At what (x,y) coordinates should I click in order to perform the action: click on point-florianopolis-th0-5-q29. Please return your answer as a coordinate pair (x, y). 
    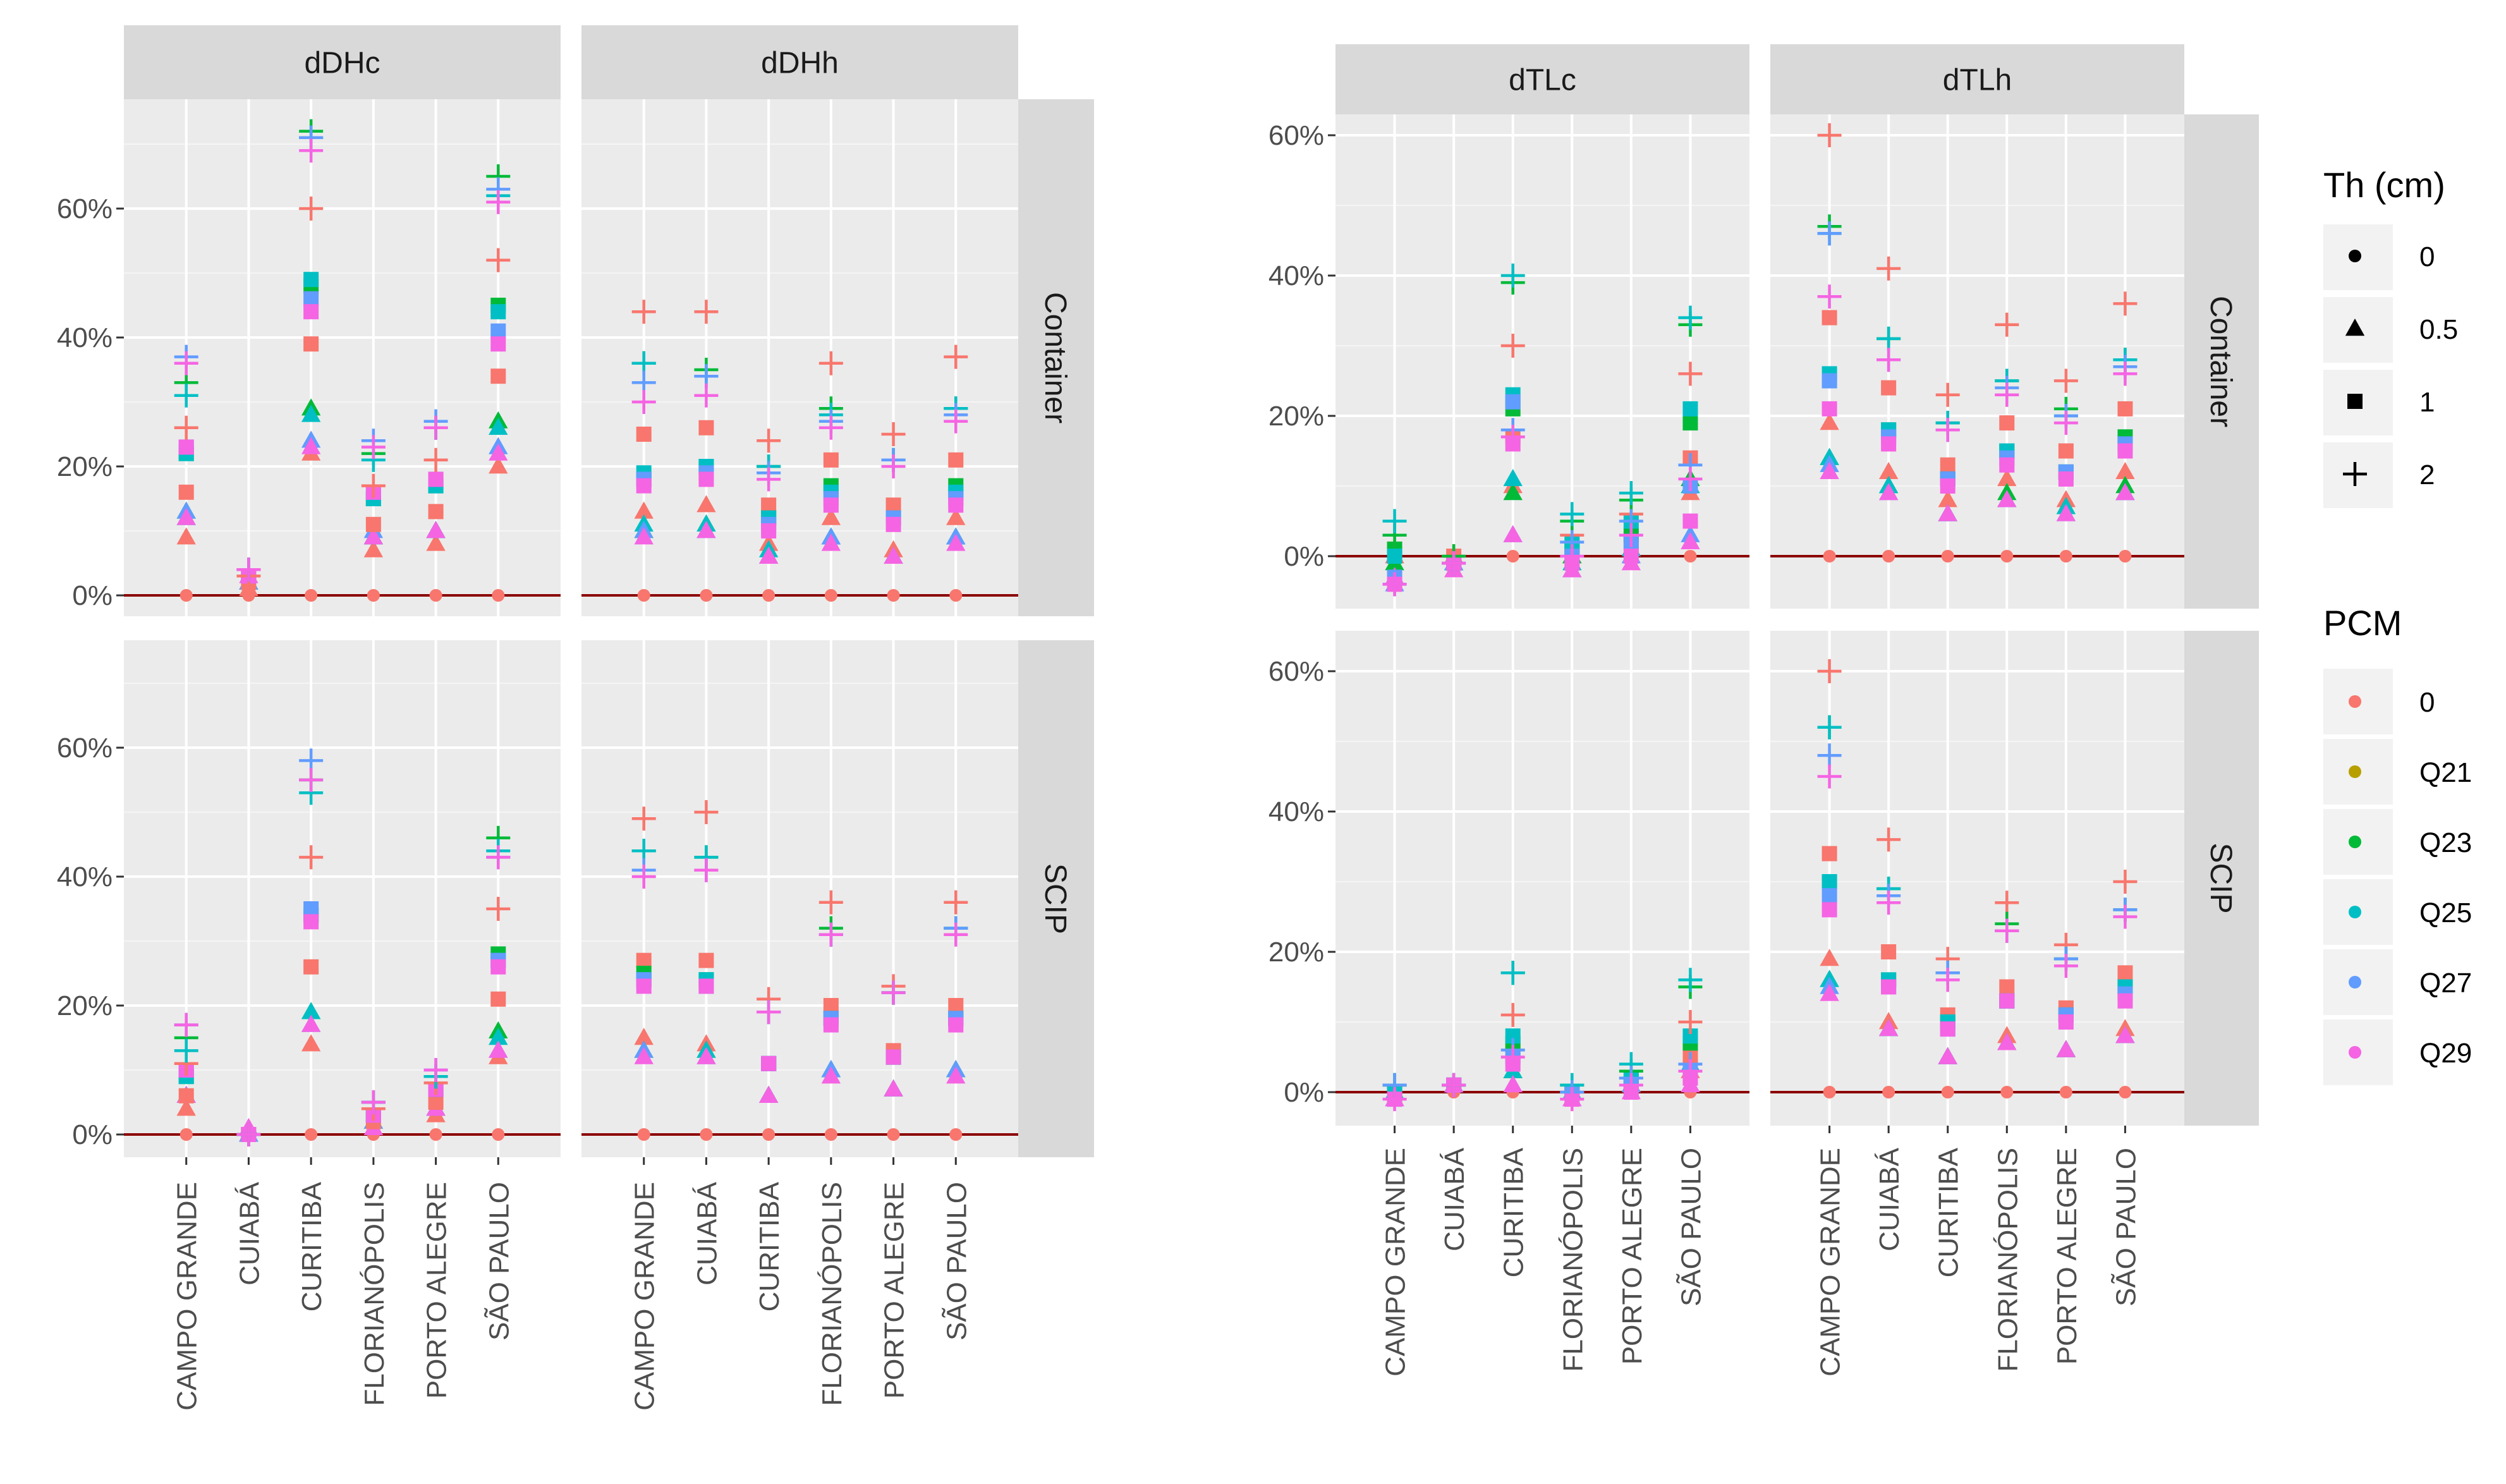
    Looking at the image, I should click on (2007, 499).